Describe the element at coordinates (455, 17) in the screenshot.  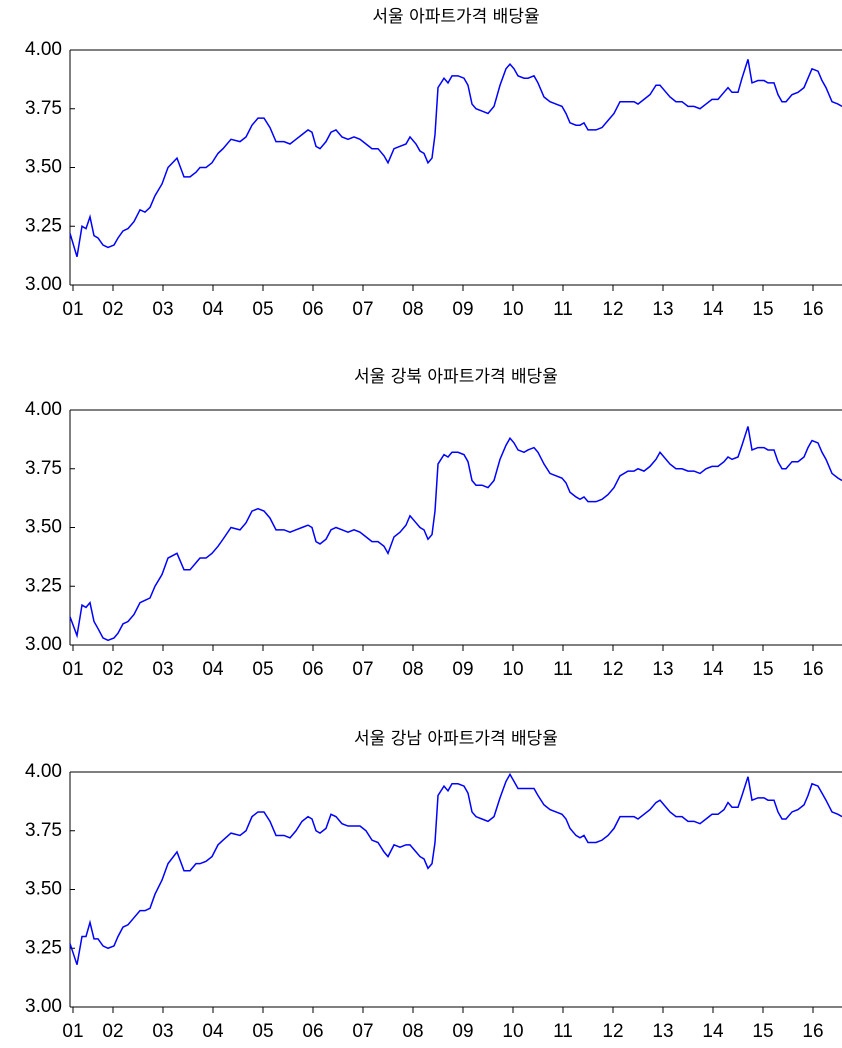
I see `chart-title: 서울 아파트가격 배당율` at that location.